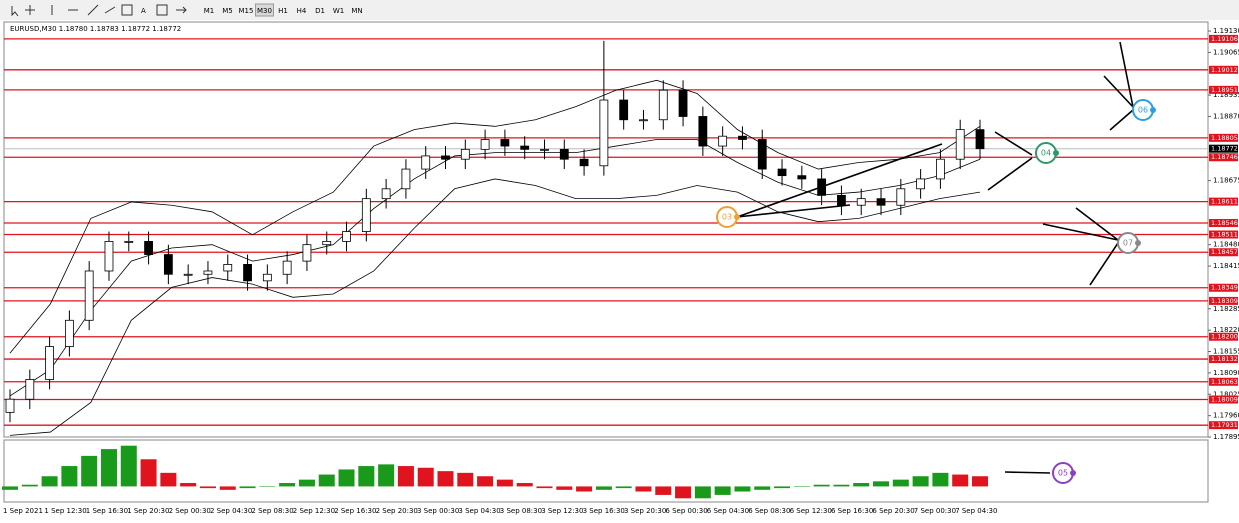 Image resolution: width=1239 pixels, height=523 pixels. What do you see at coordinates (935, 511) in the screenshot?
I see `x-tick-label: 7 Sep 00:30` at bounding box center [935, 511].